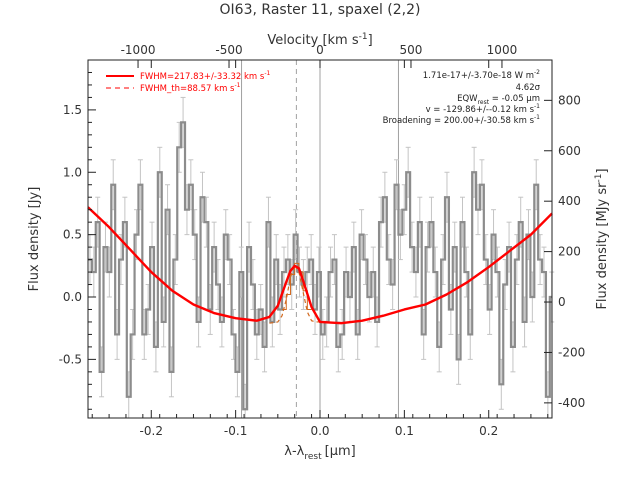 The image size is (640, 480). Describe the element at coordinates (72, 172) in the screenshot. I see `y-tick-label: 1.0` at that location.